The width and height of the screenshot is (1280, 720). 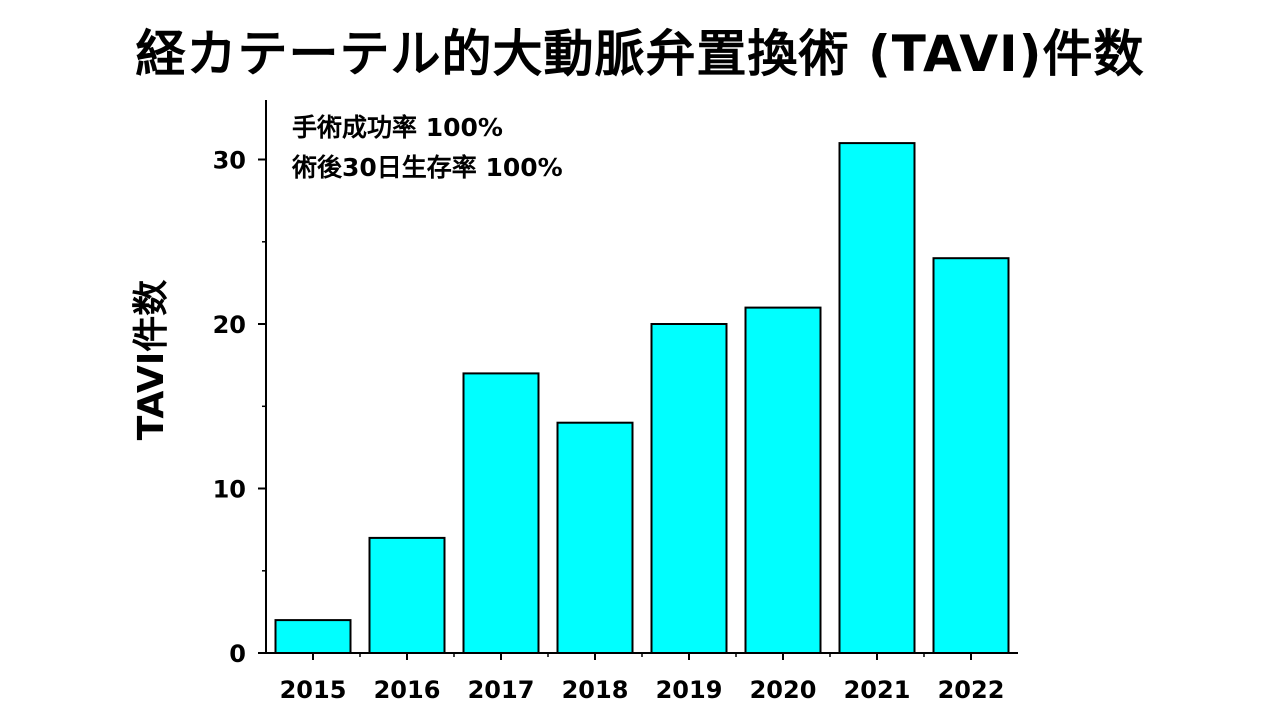 I want to click on y-tick-label: 0, so click(x=237, y=654).